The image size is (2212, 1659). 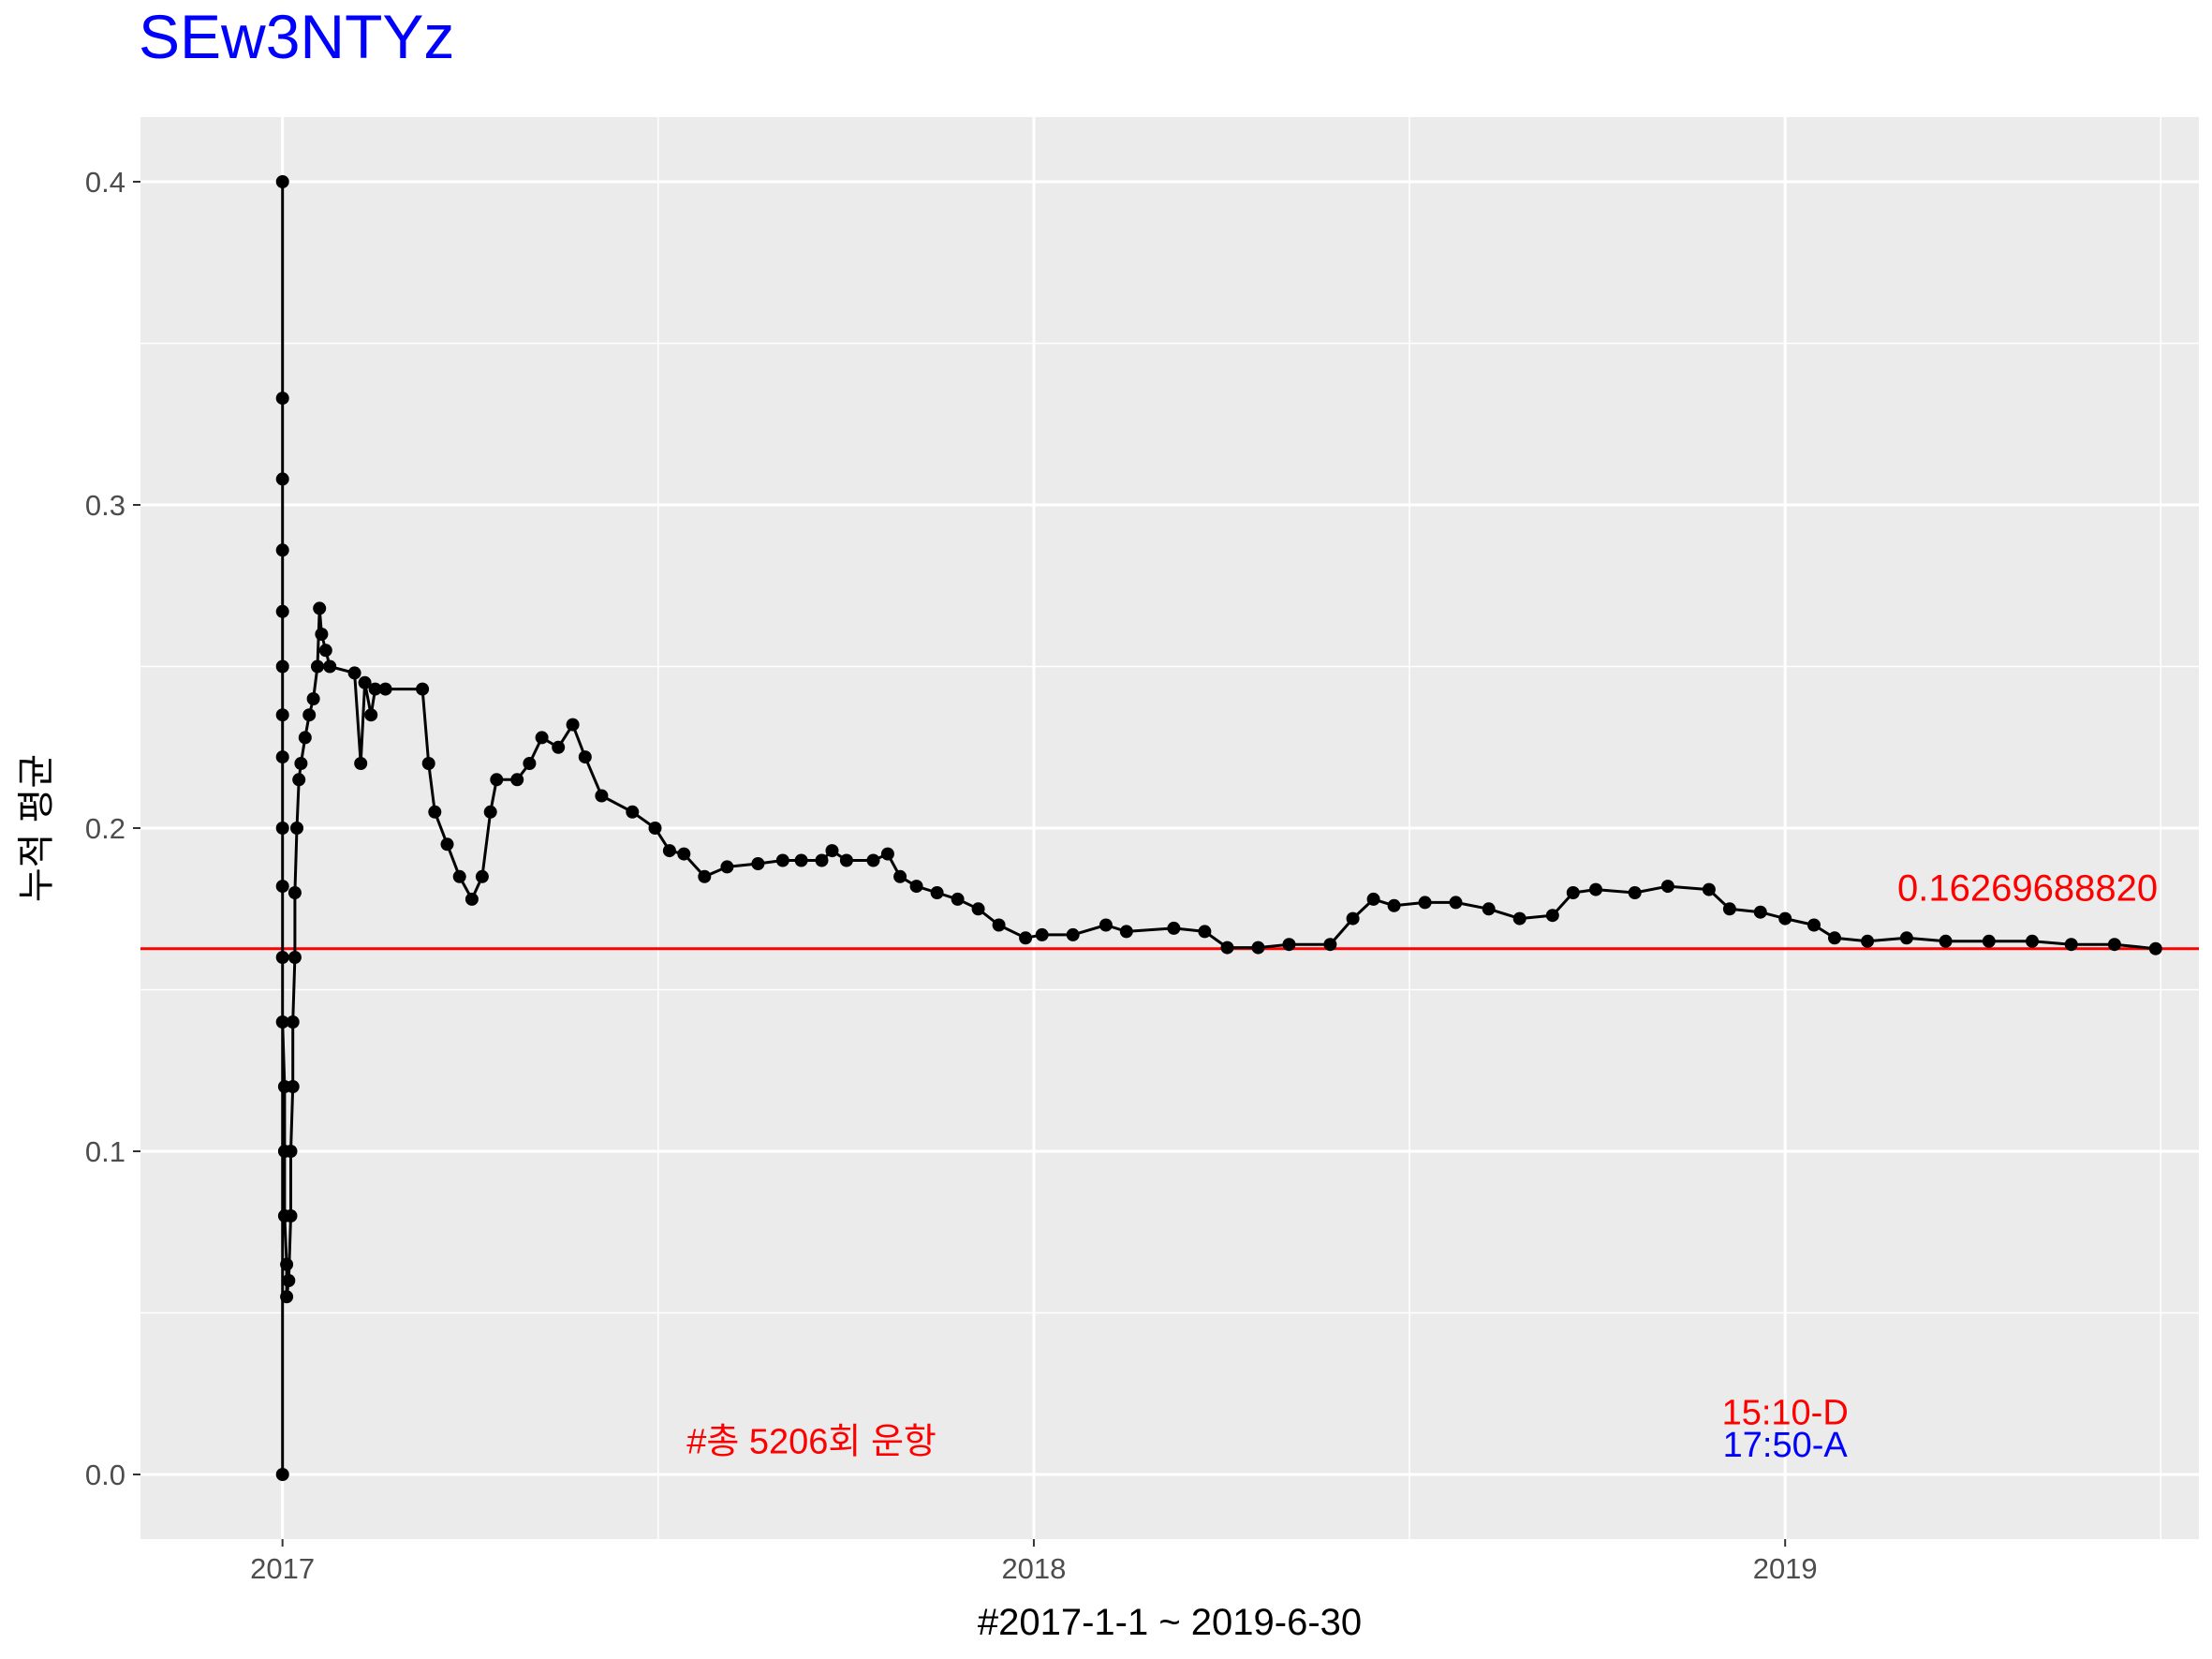 I want to click on y-tick-label: 0.4, so click(x=105, y=182).